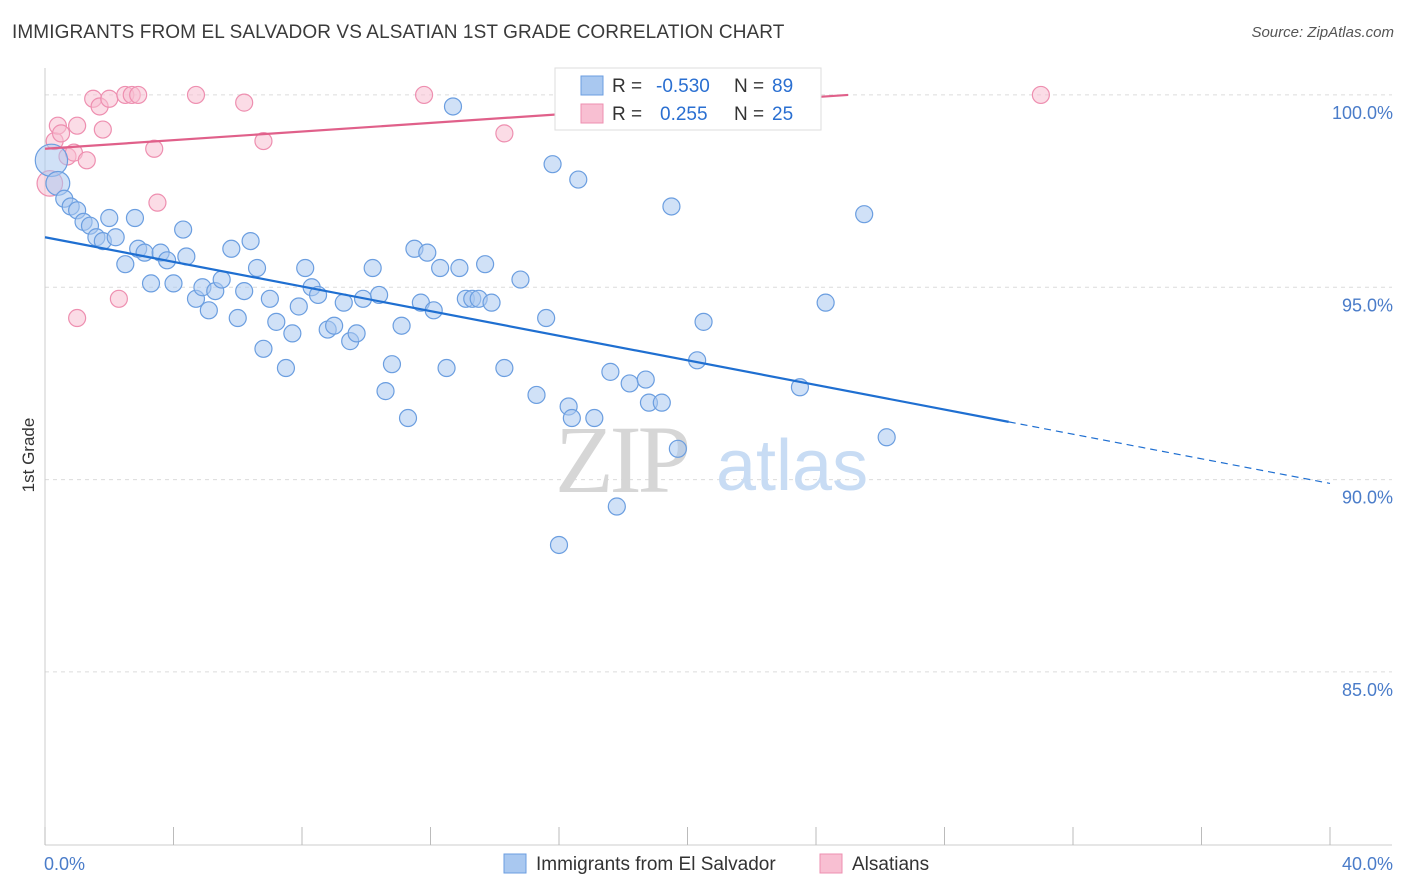  Describe the element at coordinates (627, 114) in the screenshot. I see `legend-pink-r-label: R =` at that location.